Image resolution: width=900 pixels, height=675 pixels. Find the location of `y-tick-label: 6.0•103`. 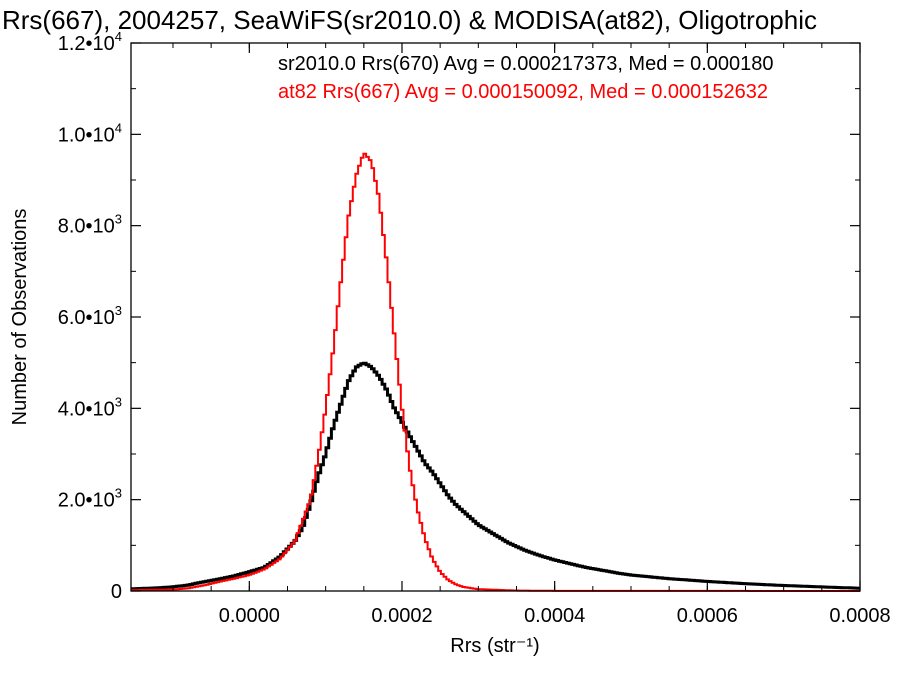

y-tick-label: 6.0•103 is located at coordinates (90, 316).